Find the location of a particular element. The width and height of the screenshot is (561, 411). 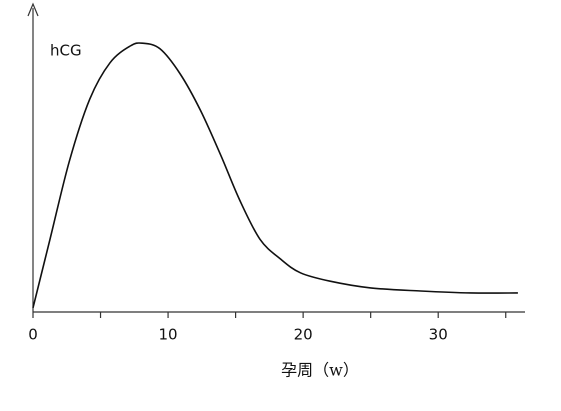

x-tick-label: 30 is located at coordinates (438, 335).